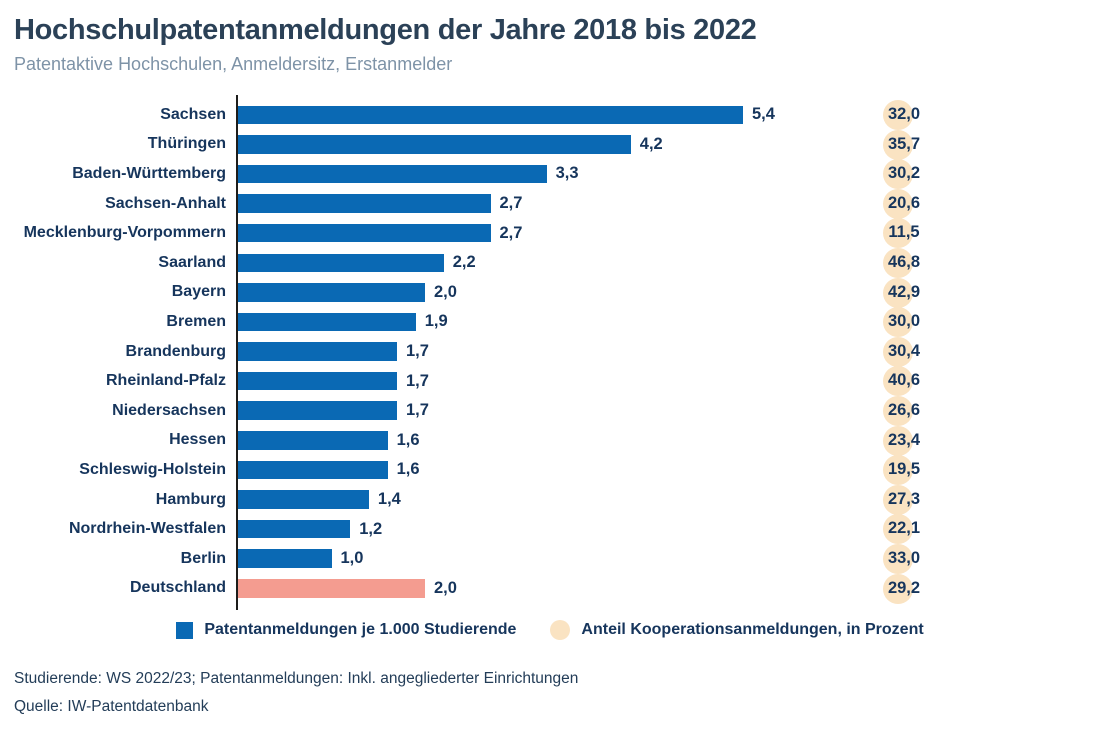 The width and height of the screenshot is (1100, 733). I want to click on bar-value-label: 1,4, so click(389, 499).